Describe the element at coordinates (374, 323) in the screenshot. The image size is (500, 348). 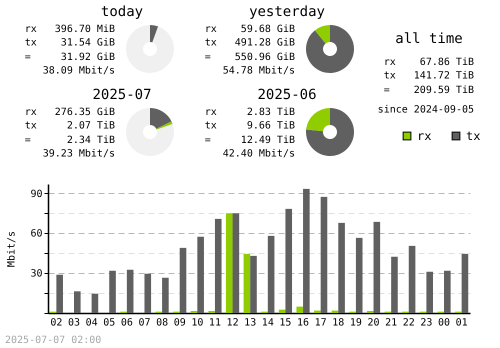
I see `x-tick-label: 20` at that location.